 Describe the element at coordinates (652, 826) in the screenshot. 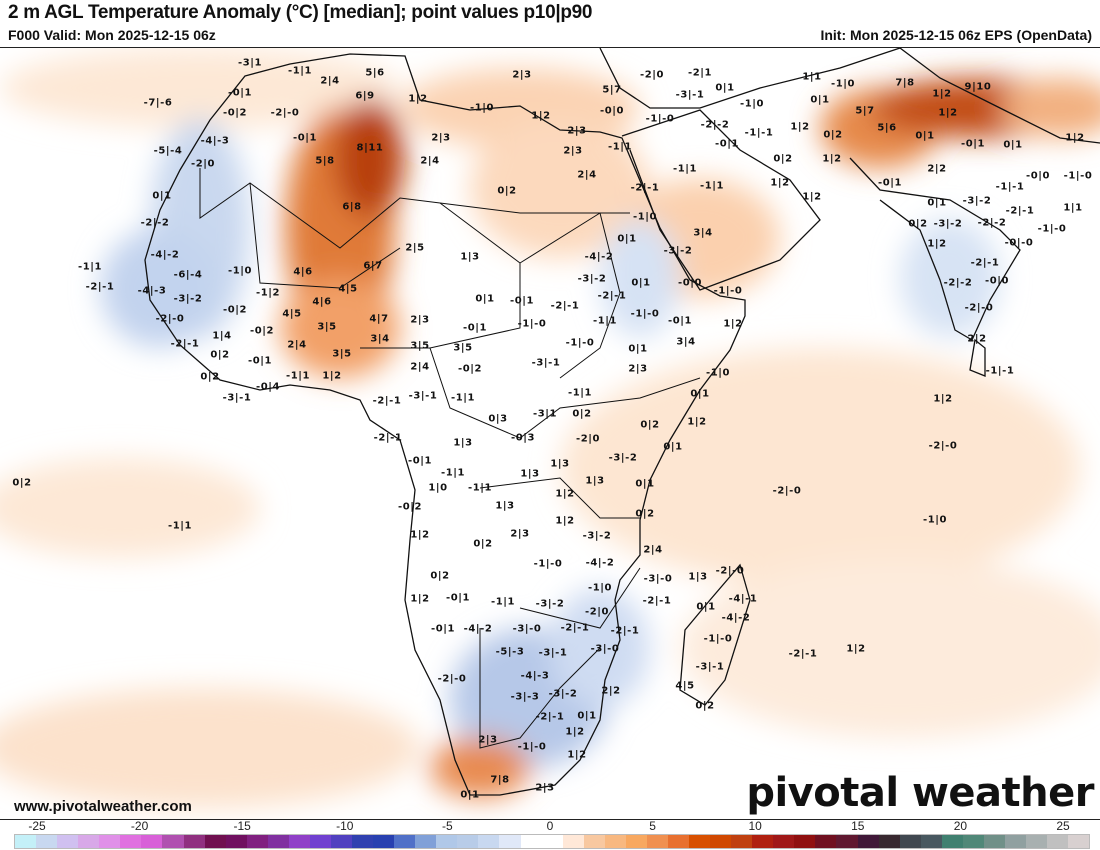

I see `colorbar-tick-label: 5` at that location.